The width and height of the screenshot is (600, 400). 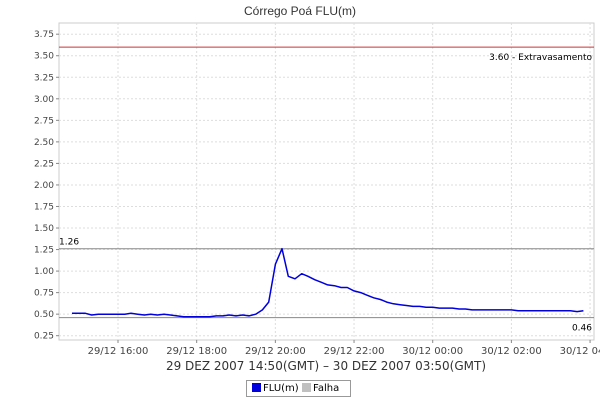 I want to click on y-tick-label: 3.25, so click(x=44, y=78).